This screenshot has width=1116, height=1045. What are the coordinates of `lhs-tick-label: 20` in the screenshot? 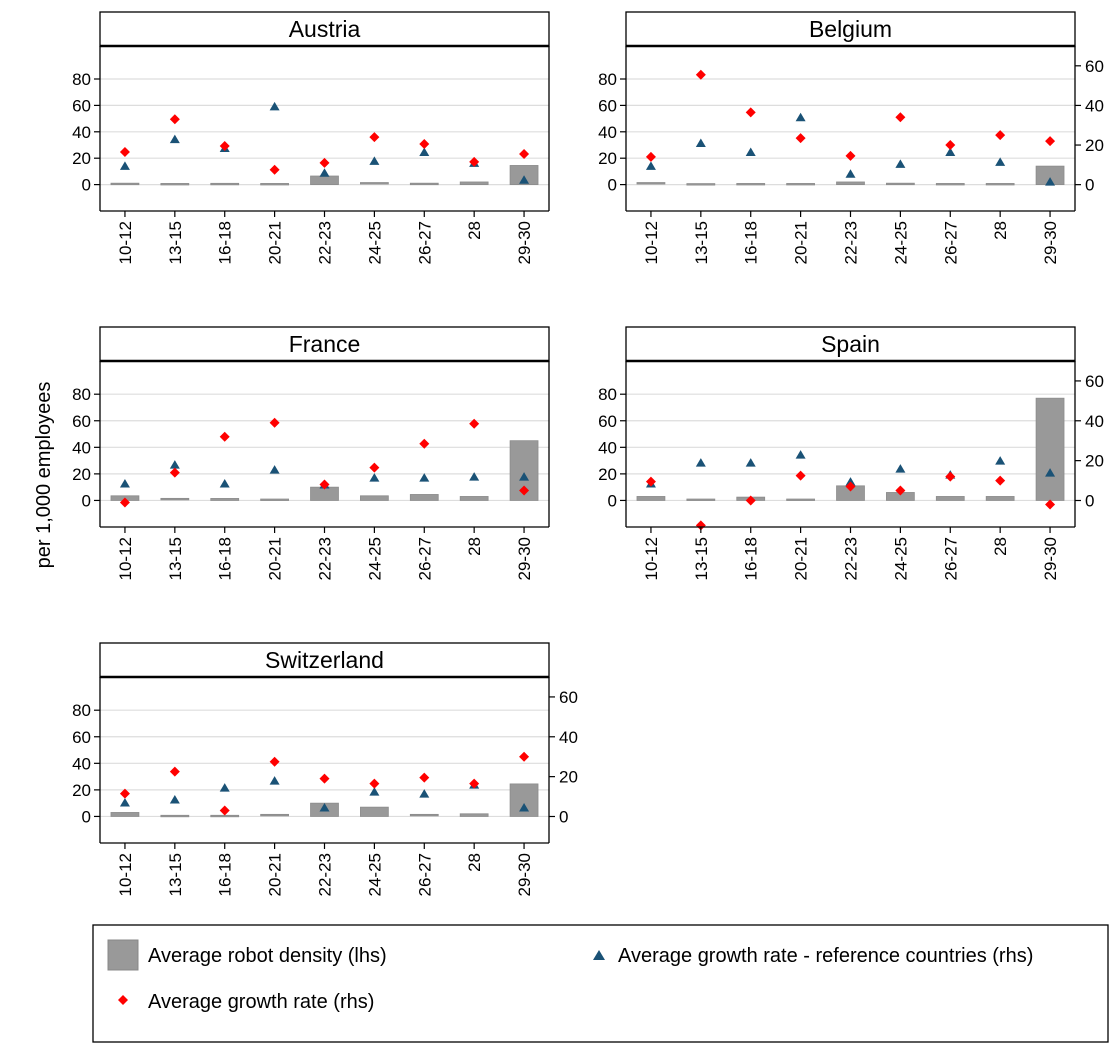 It's located at (607, 158).